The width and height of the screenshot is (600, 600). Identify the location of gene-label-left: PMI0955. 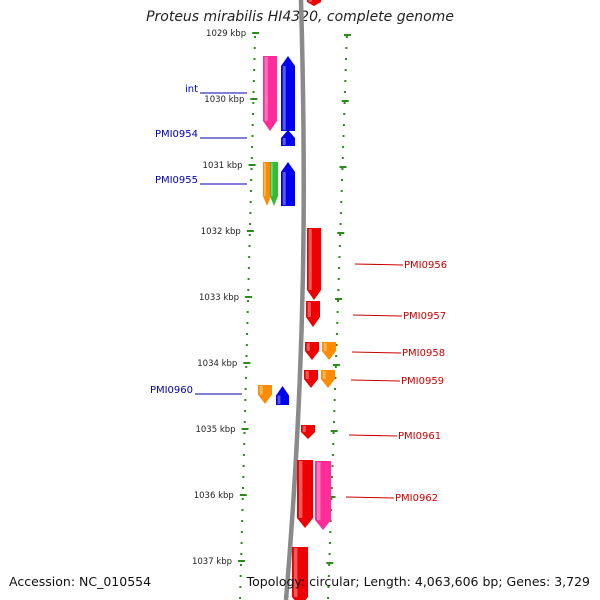
(176, 180).